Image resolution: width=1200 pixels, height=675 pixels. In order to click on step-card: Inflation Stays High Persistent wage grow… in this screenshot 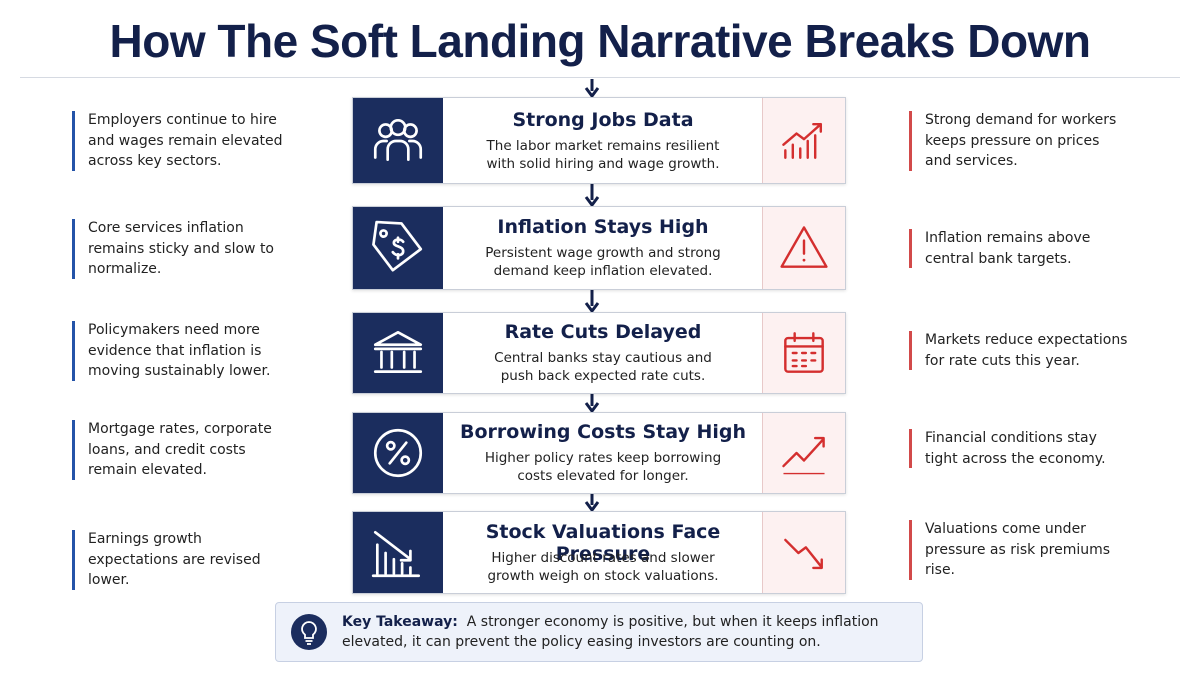, I will do `click(599, 248)`.